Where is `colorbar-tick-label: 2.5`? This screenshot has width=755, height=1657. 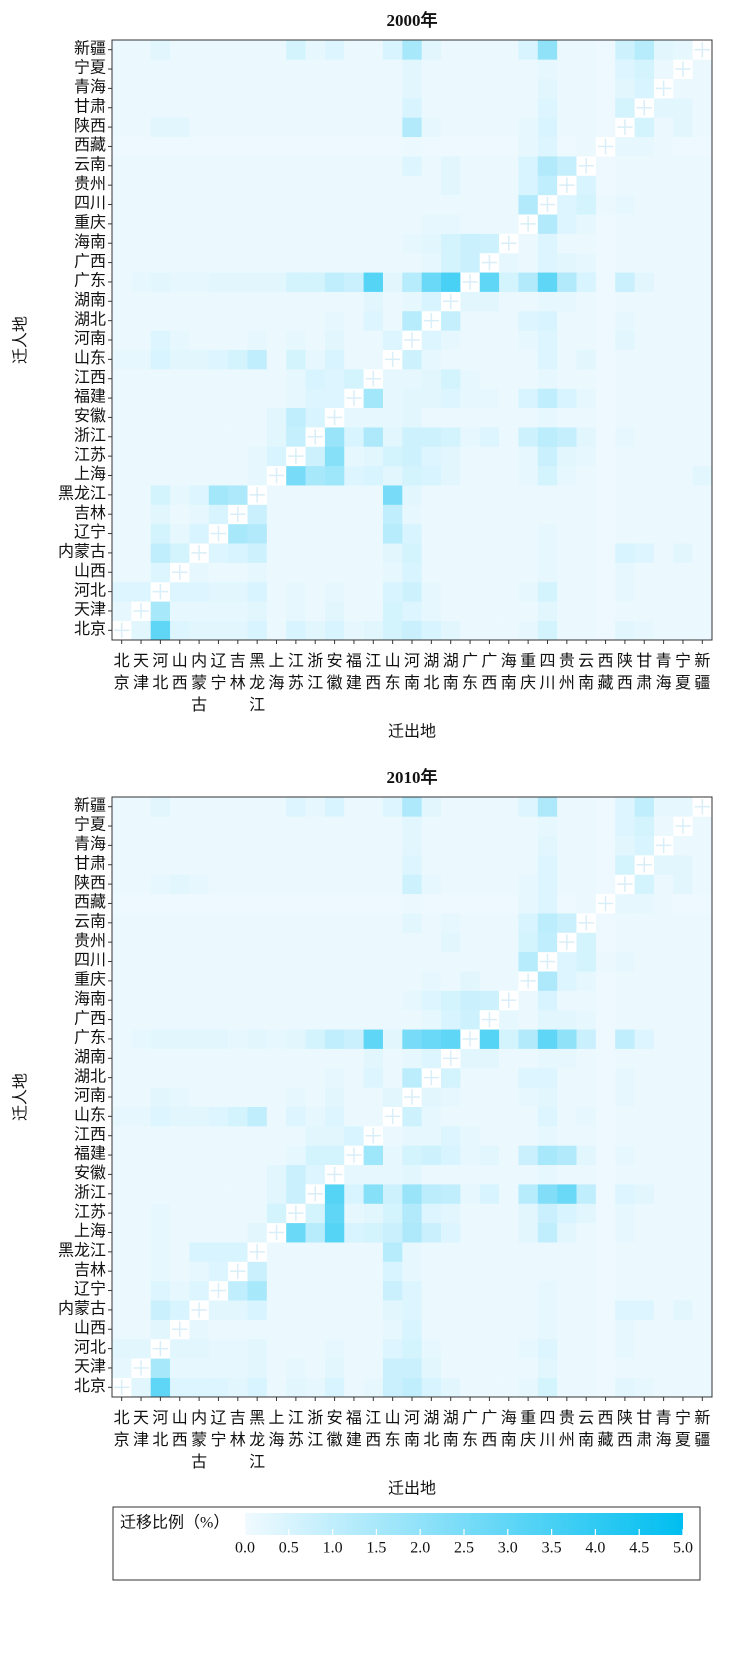
colorbar-tick-label: 2.5 is located at coordinates (464, 1548).